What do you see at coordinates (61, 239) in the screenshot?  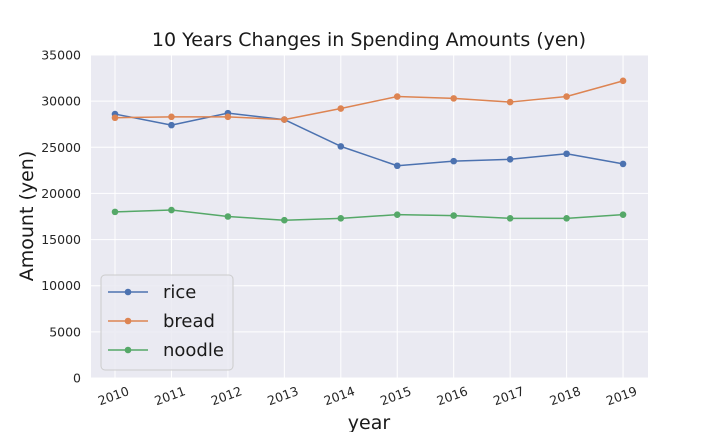 I see `y-tick-label: 15000` at bounding box center [61, 239].